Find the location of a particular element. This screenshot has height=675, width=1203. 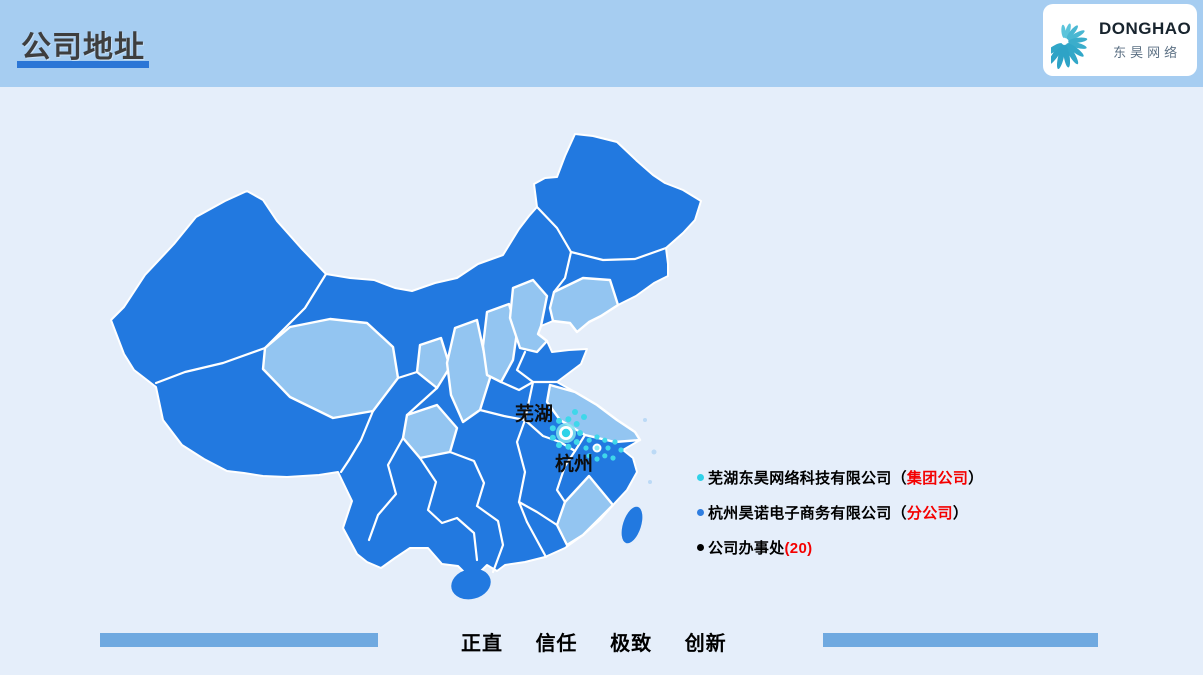

value-word: 信任 is located at coordinates (556, 644).